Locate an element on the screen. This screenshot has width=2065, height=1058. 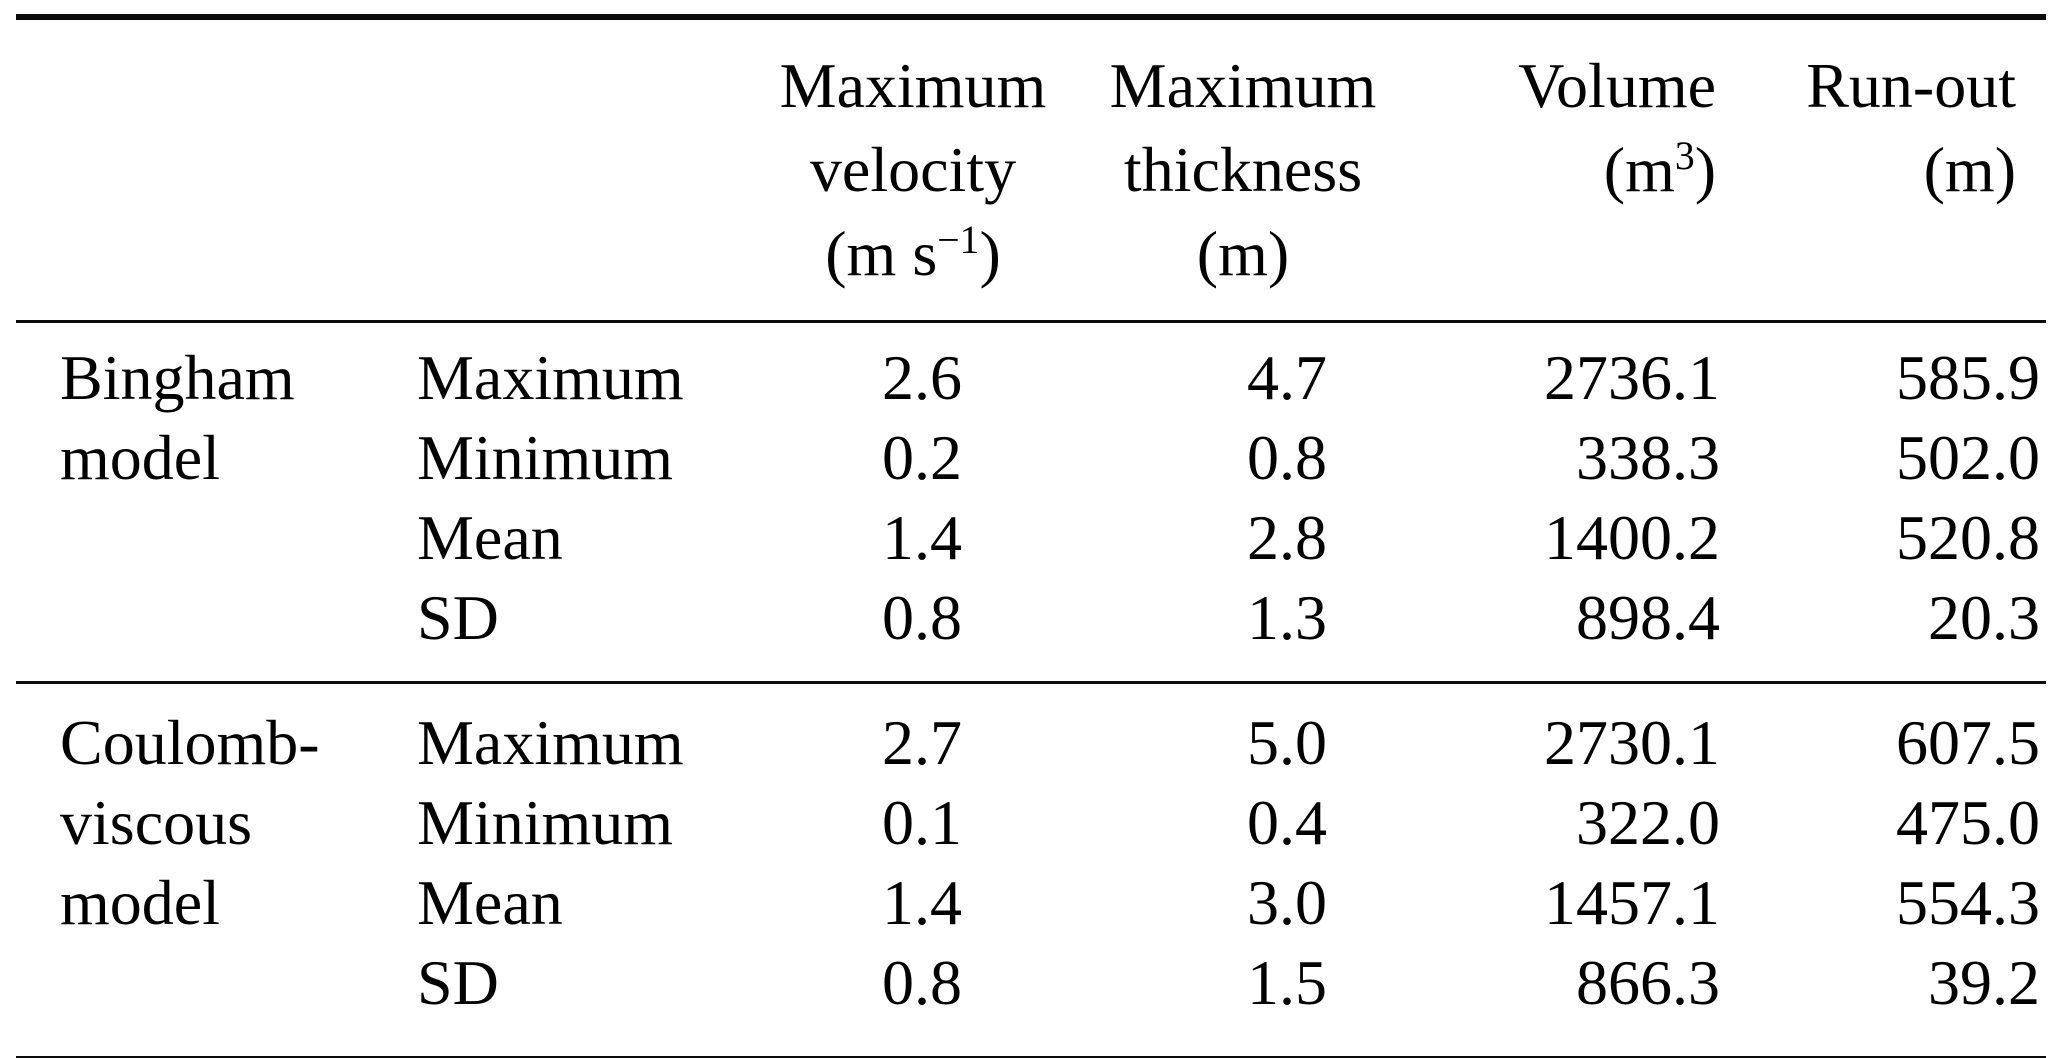
table-row: model Mean 1.4 3.0 1457.1 554.3 is located at coordinates (1031, 903).